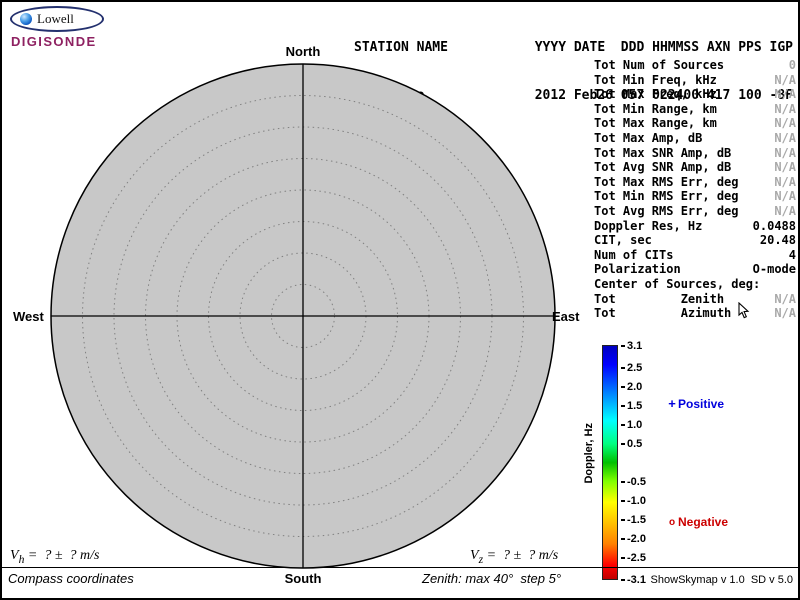 This screenshot has width=800, height=600. Describe the element at coordinates (744, 310) in the screenshot. I see `mouse-cursor` at that location.